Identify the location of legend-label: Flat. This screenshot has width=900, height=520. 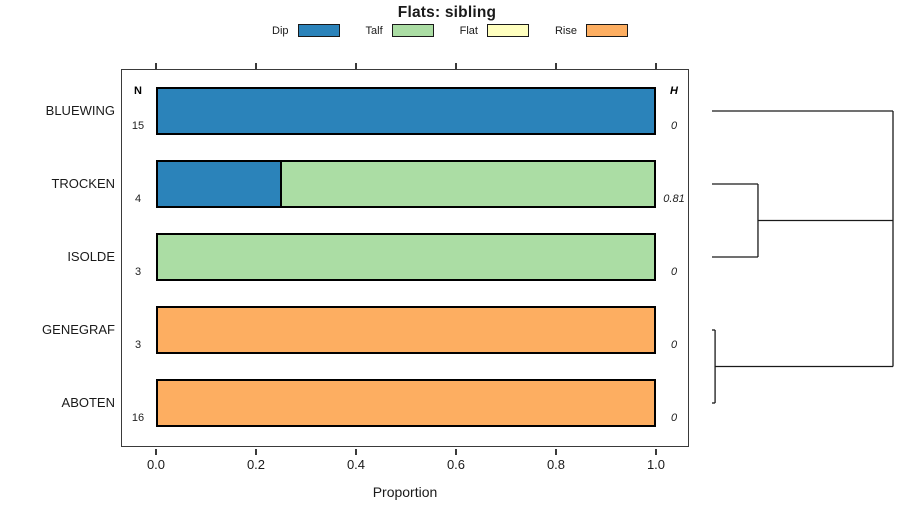
(468, 30).